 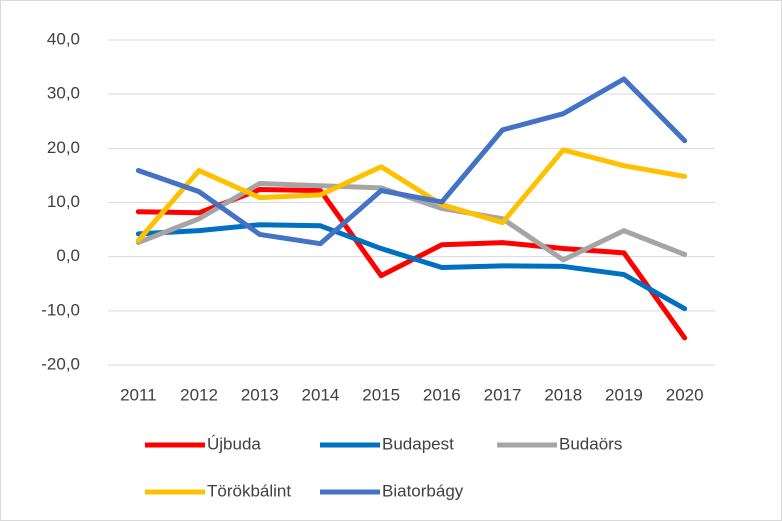 I want to click on y-tick-label: 40,0, so click(x=63, y=38).